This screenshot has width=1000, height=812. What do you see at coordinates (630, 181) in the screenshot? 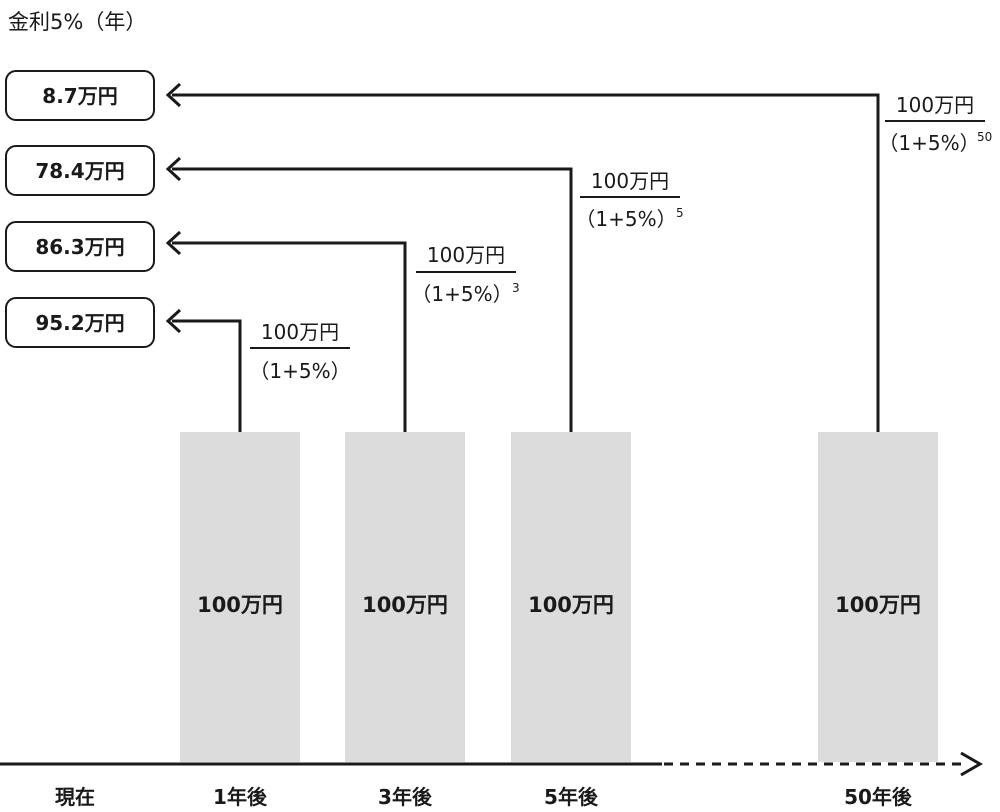
I see `formula-numerator-5y: 100万円` at bounding box center [630, 181].